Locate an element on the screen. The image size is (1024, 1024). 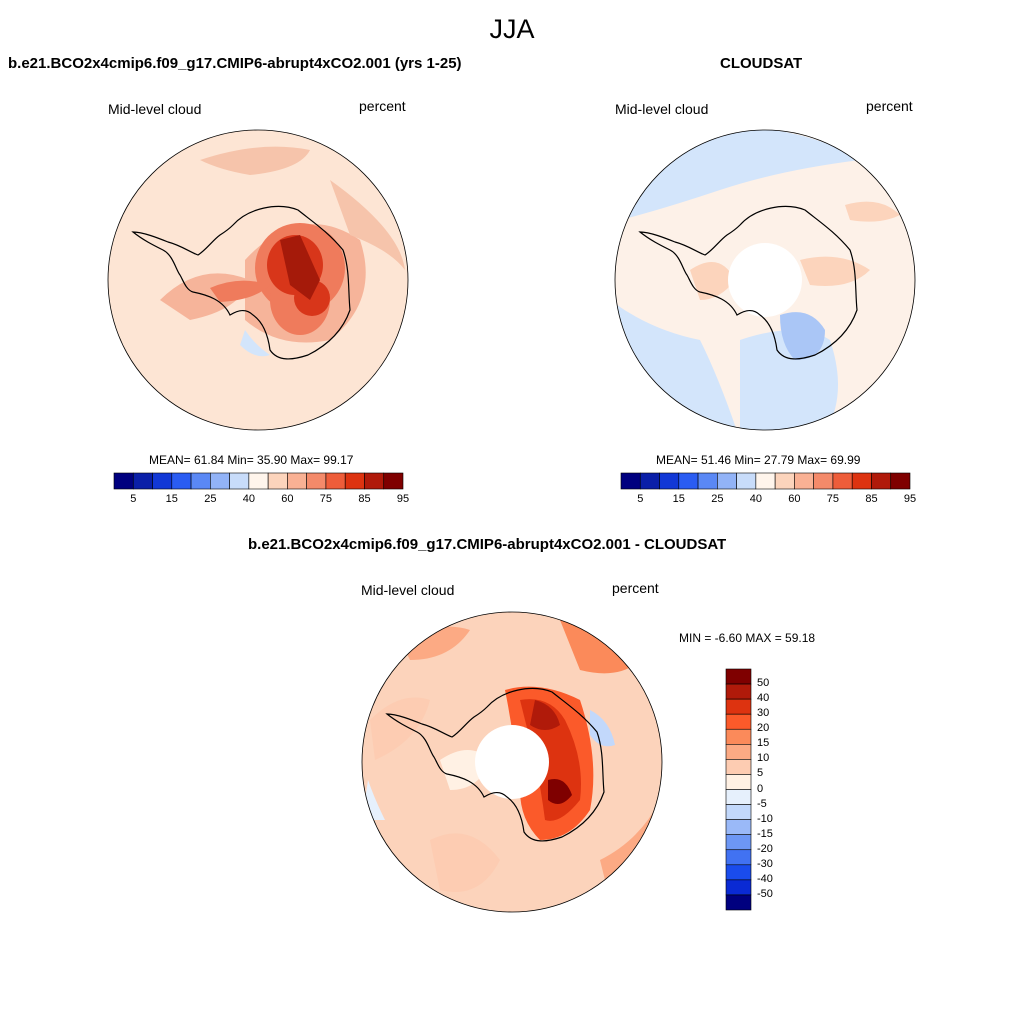
diff-colorbar-tick-label: 10 is located at coordinates (763, 758).